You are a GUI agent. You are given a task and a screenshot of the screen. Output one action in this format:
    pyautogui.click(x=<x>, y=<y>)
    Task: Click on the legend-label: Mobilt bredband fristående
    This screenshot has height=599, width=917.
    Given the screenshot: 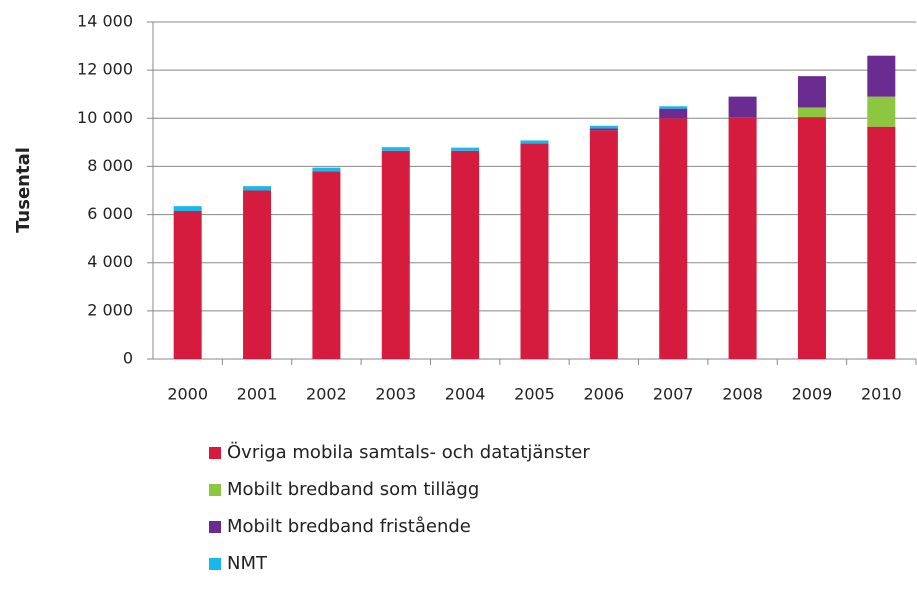 What is the action you would take?
    pyautogui.click(x=349, y=526)
    